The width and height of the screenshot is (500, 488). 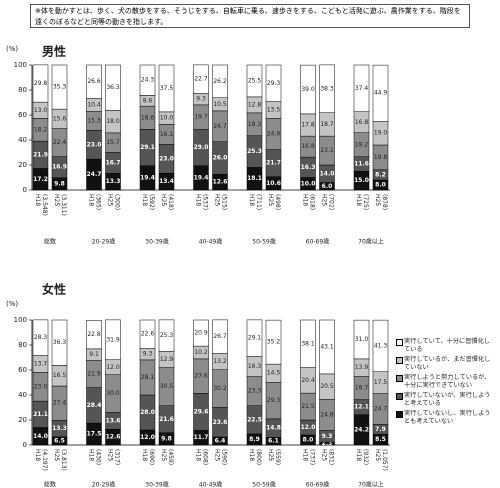 What do you see at coordinates (362, 387) in the screenshot?
I see `segment-label: 18.7` at bounding box center [362, 387].